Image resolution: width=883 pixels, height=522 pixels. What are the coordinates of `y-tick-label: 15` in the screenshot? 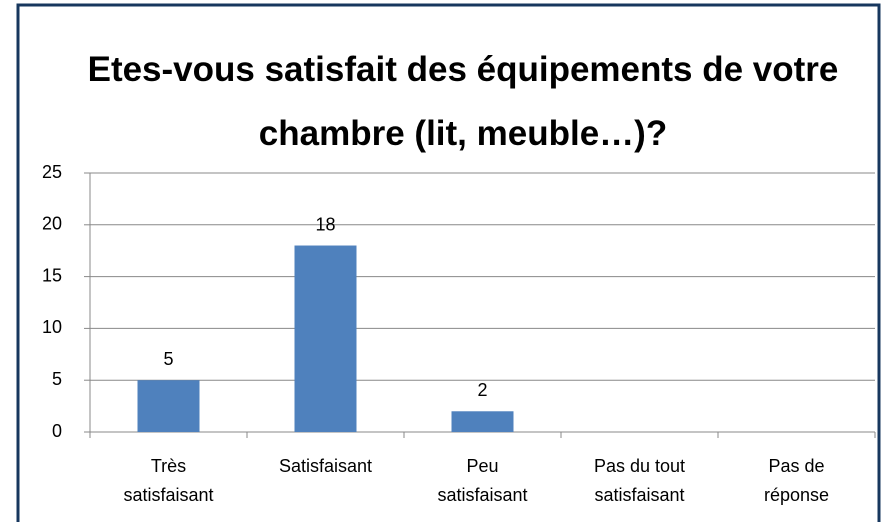 It's located at (52, 275).